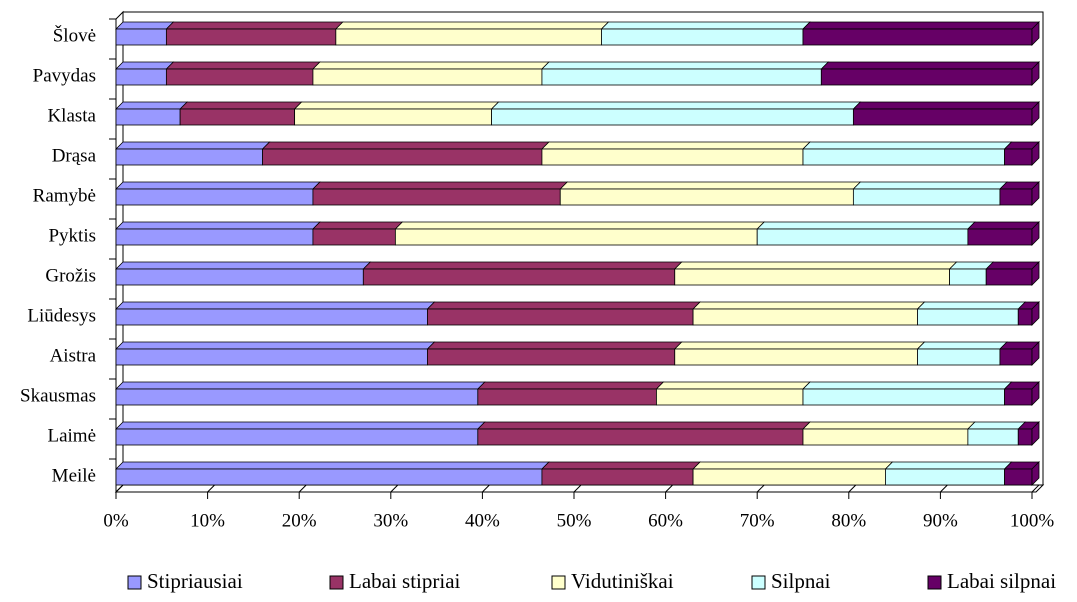 Image resolution: width=1077 pixels, height=602 pixels. I want to click on y-tick-label: Pyktis, so click(72, 235).